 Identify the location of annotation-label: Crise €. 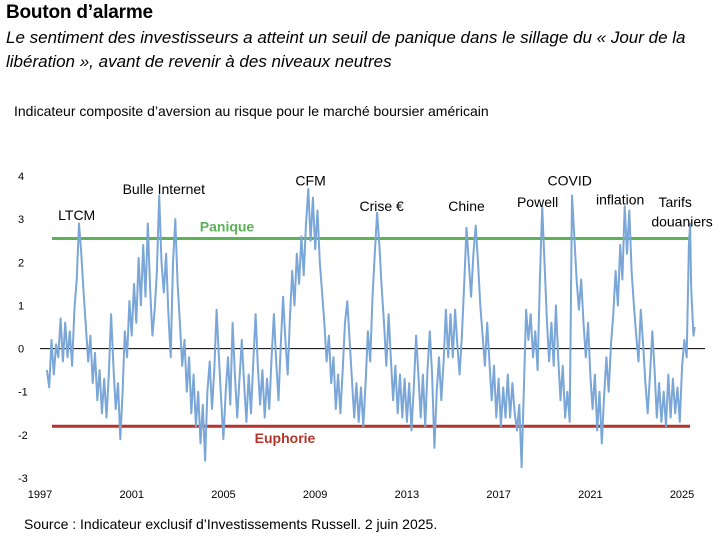
(381, 206).